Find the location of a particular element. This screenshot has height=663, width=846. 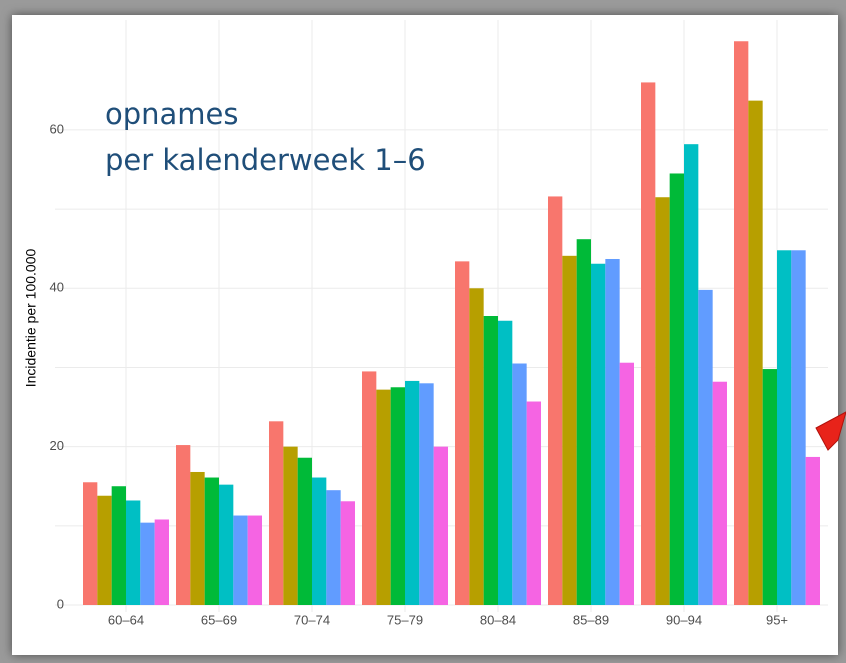

x-tick-label: 75–79 is located at coordinates (405, 619).